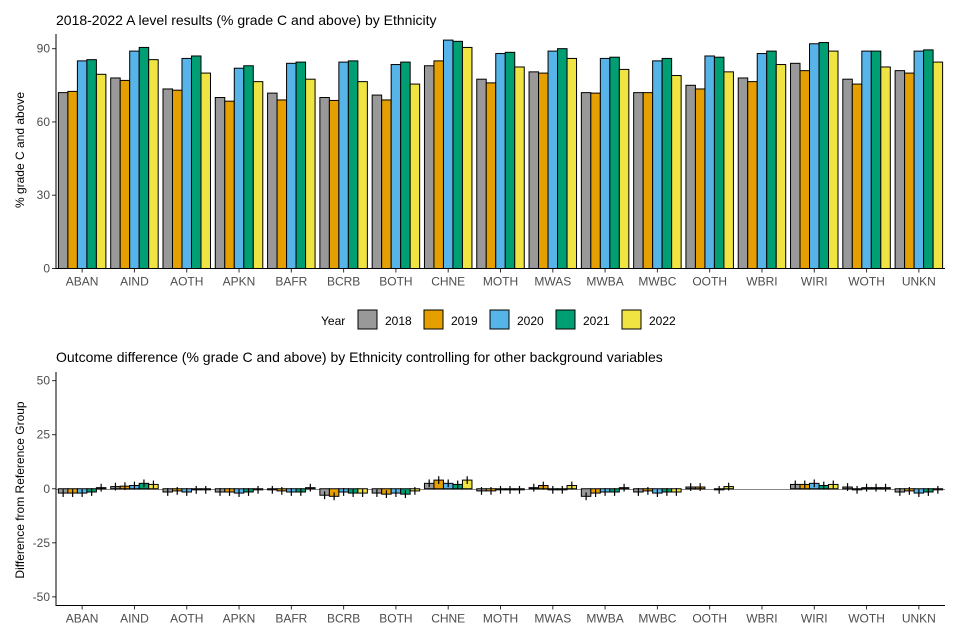 The width and height of the screenshot is (960, 640). What do you see at coordinates (310, 173) in the screenshot?
I see `bar-bafr-2022` at bounding box center [310, 173].